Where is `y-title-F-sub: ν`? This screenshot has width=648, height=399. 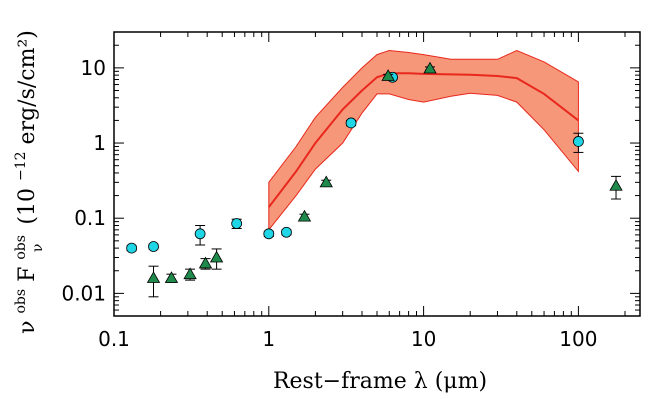
y-title-F-sub: ν is located at coordinates (38, 248).